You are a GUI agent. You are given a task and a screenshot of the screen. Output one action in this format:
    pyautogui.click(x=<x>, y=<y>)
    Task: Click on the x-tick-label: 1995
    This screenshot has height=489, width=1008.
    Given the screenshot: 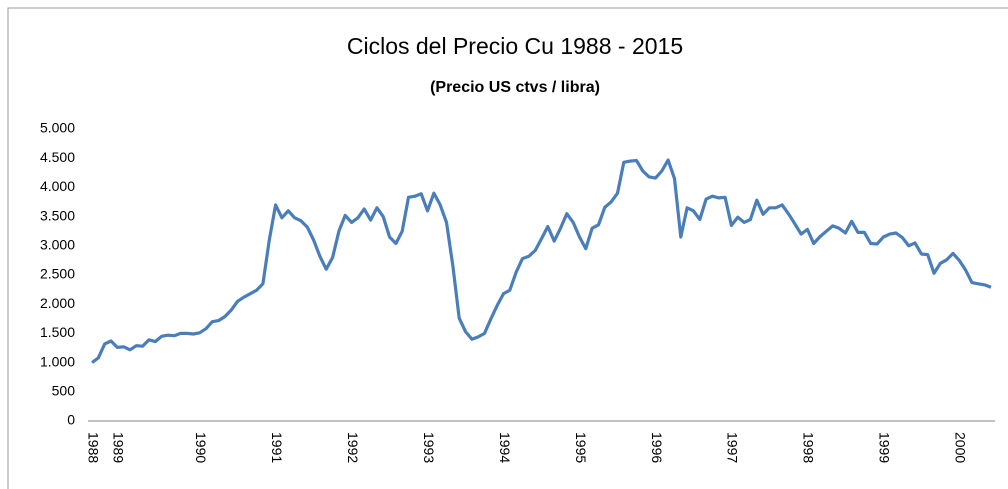 What is the action you would take?
    pyautogui.click(x=581, y=447)
    